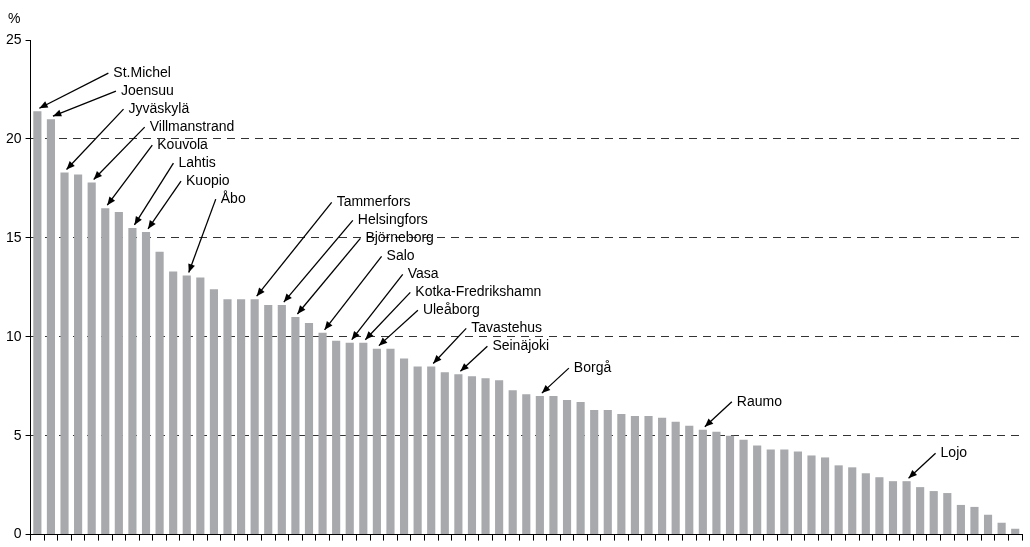 This screenshot has height=547, width=1030. What do you see at coordinates (507, 327) in the screenshot?
I see `annotation: Tavastehus` at bounding box center [507, 327].